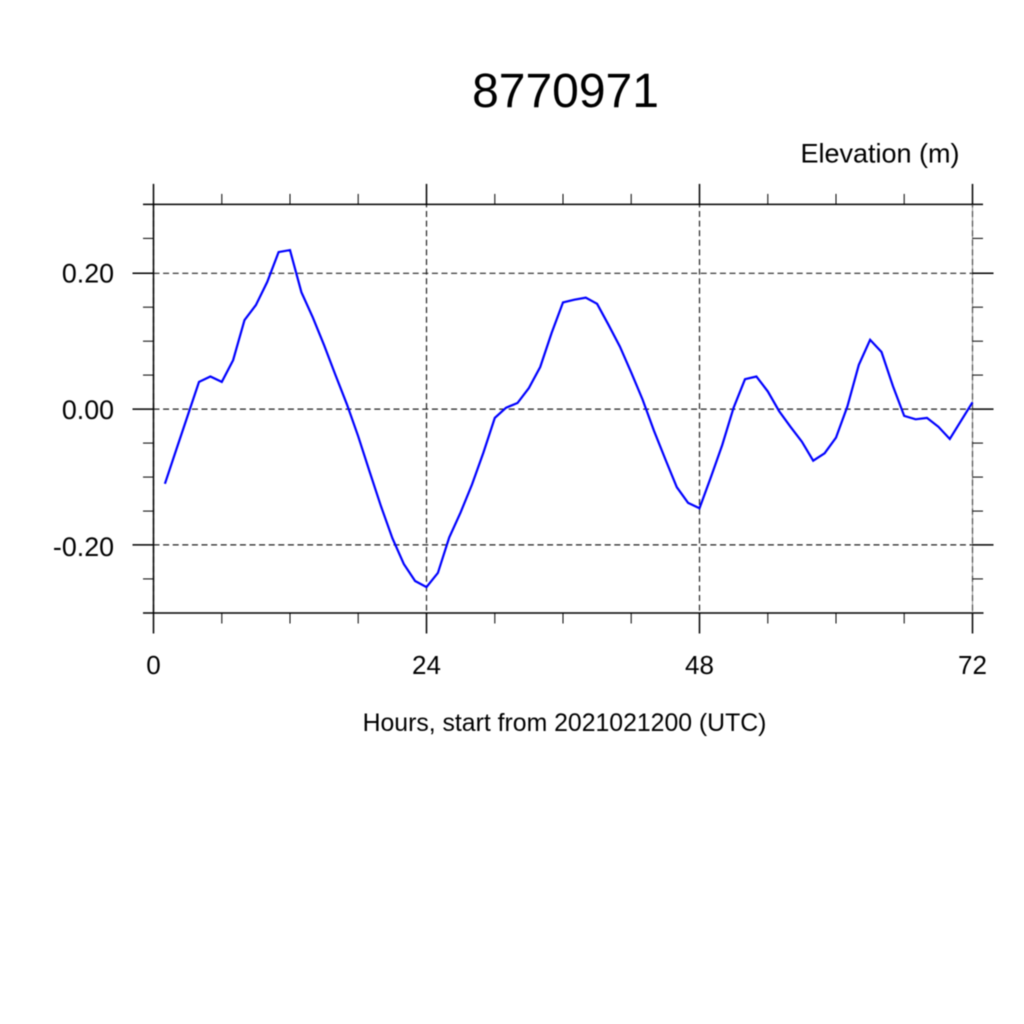 The image size is (1024, 1024). Describe the element at coordinates (153, 665) in the screenshot. I see `svg-text: 0` at that location.